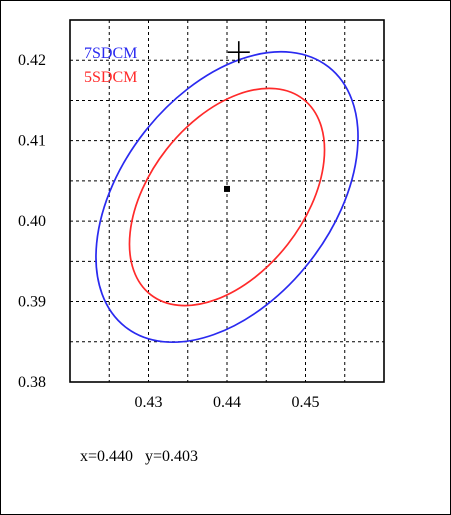 The height and width of the screenshot is (515, 451). What do you see at coordinates (110, 53) in the screenshot?
I see `legend-7sdcm: 7SDCM` at bounding box center [110, 53].